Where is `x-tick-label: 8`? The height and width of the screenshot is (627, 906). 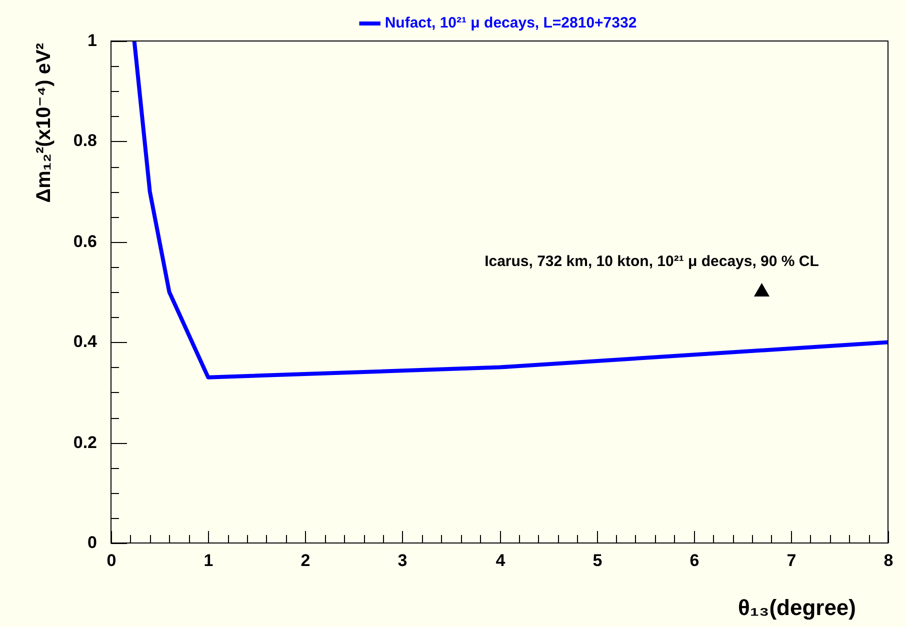
x-tick-label: 8 is located at coordinates (889, 560).